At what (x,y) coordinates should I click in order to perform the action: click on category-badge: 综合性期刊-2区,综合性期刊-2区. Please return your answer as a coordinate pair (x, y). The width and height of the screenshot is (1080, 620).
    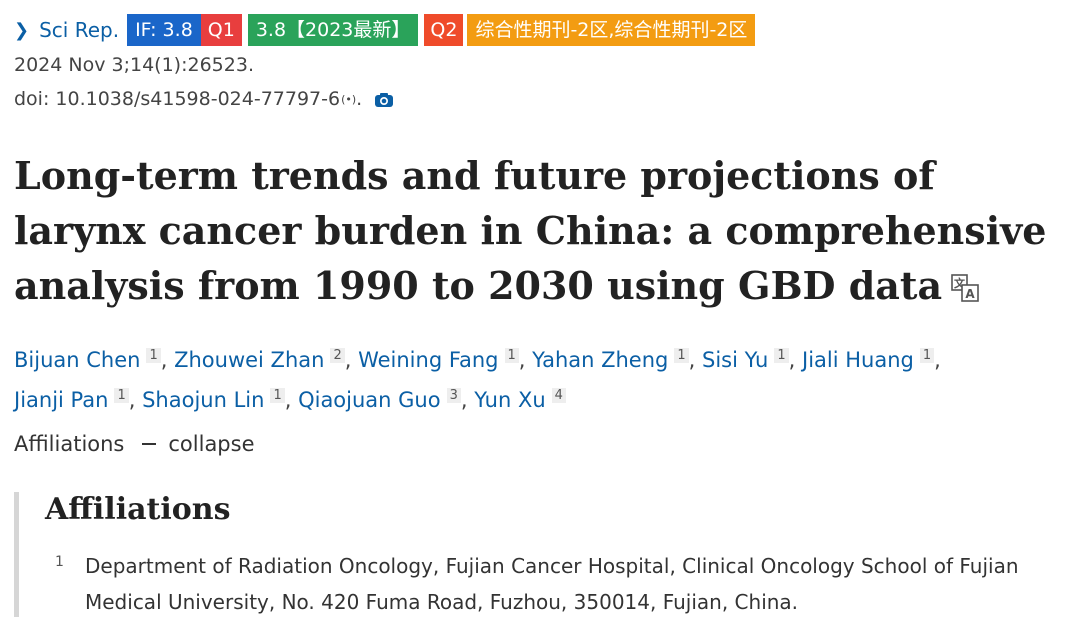
    Looking at the image, I should click on (611, 30).